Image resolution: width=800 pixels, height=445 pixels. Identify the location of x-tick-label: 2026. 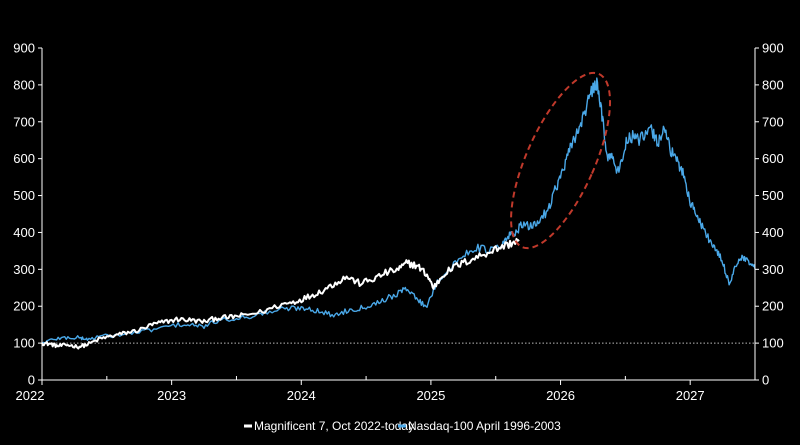
(560, 395).